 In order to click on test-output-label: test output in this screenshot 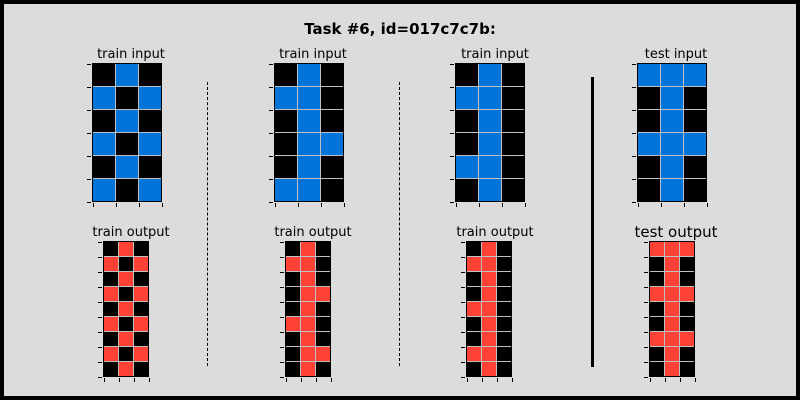, I will do `click(676, 232)`.